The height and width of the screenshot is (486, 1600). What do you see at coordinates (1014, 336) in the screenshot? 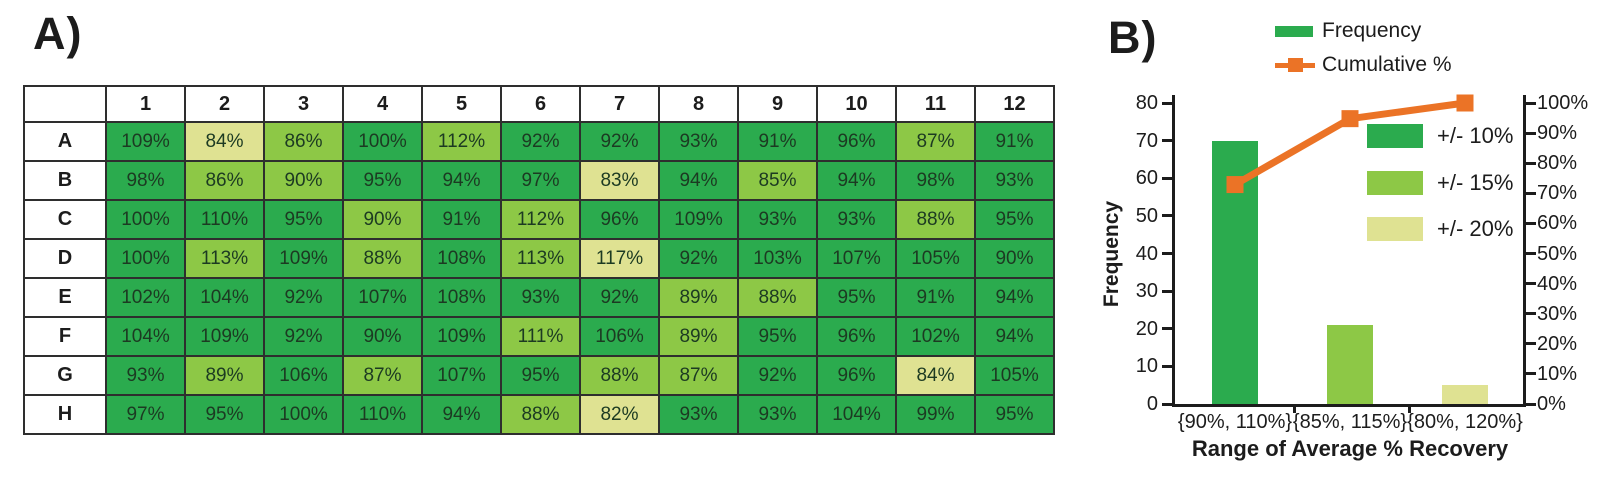
I see `cell-F12: 94%` at bounding box center [1014, 336].